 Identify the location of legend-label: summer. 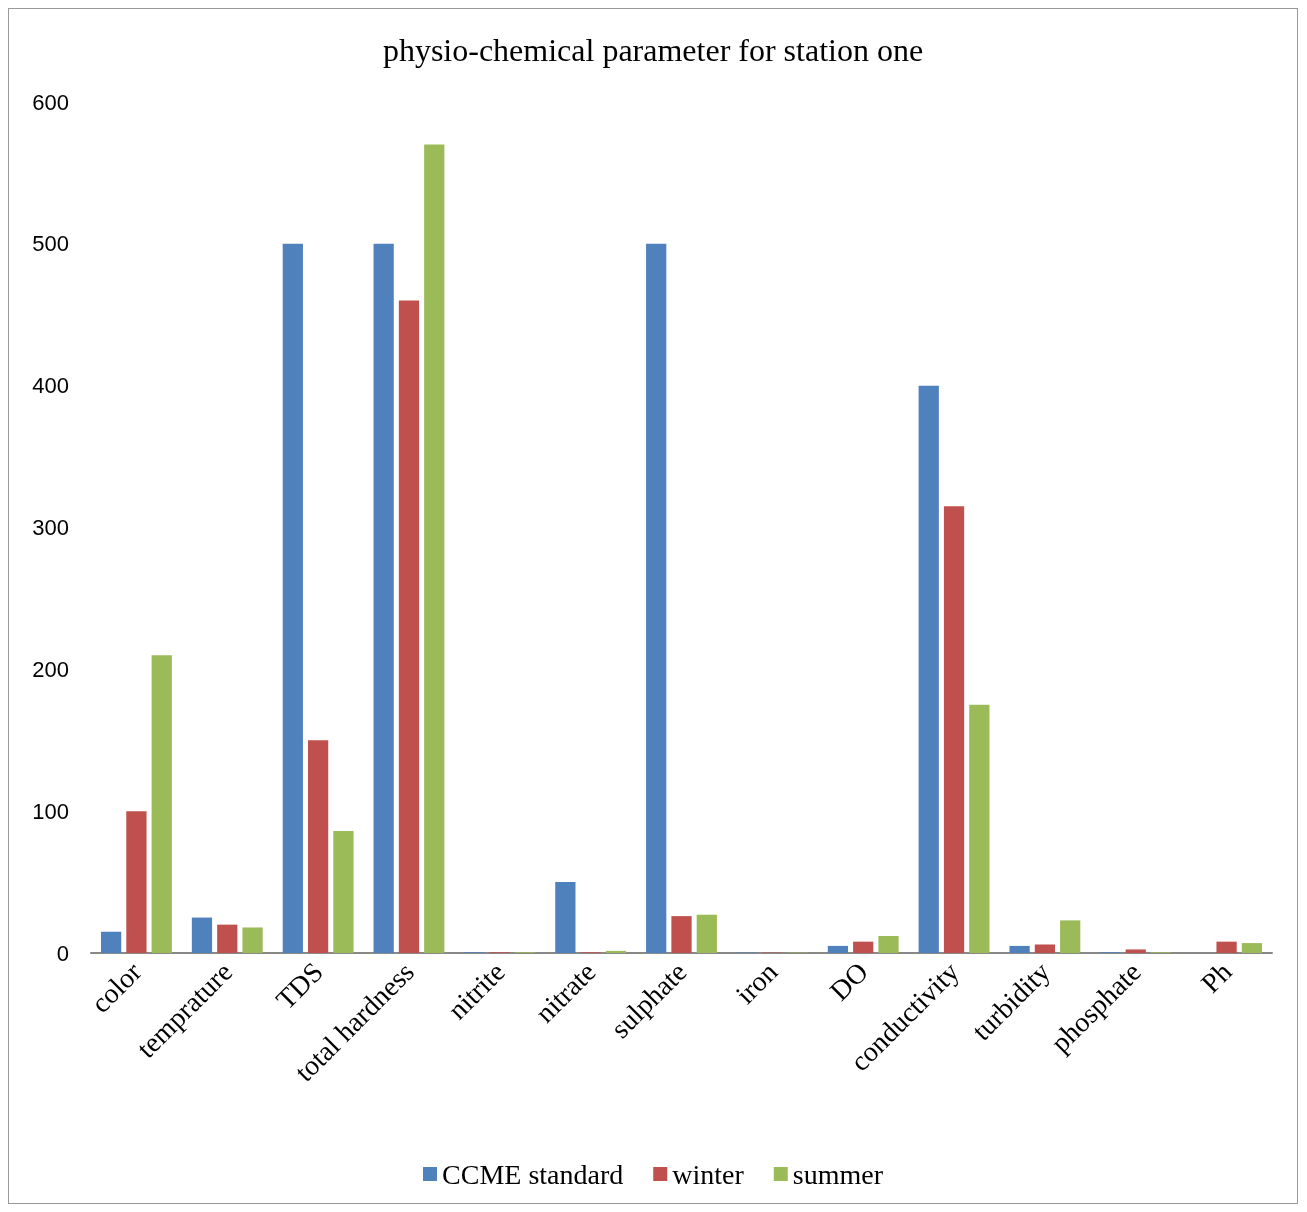
(838, 1174).